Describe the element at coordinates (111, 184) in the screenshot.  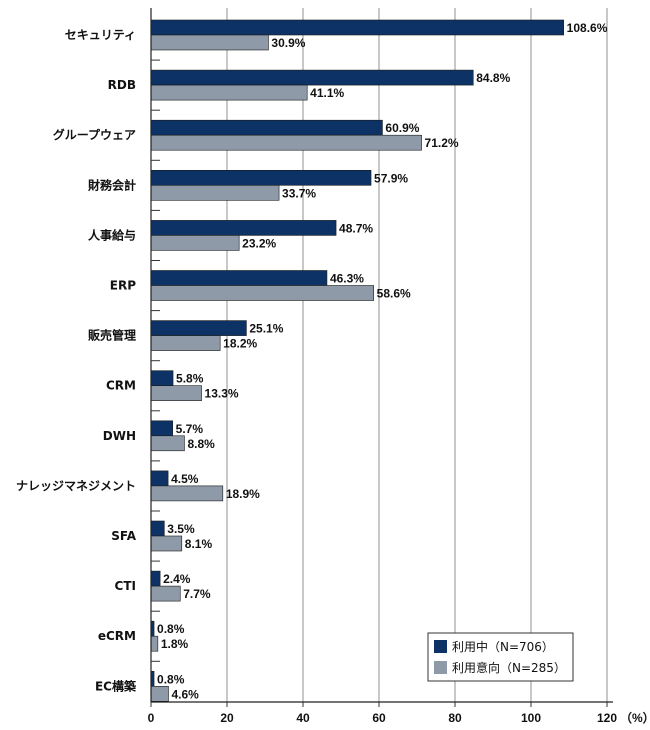
I see `category-label: 財務会計` at that location.